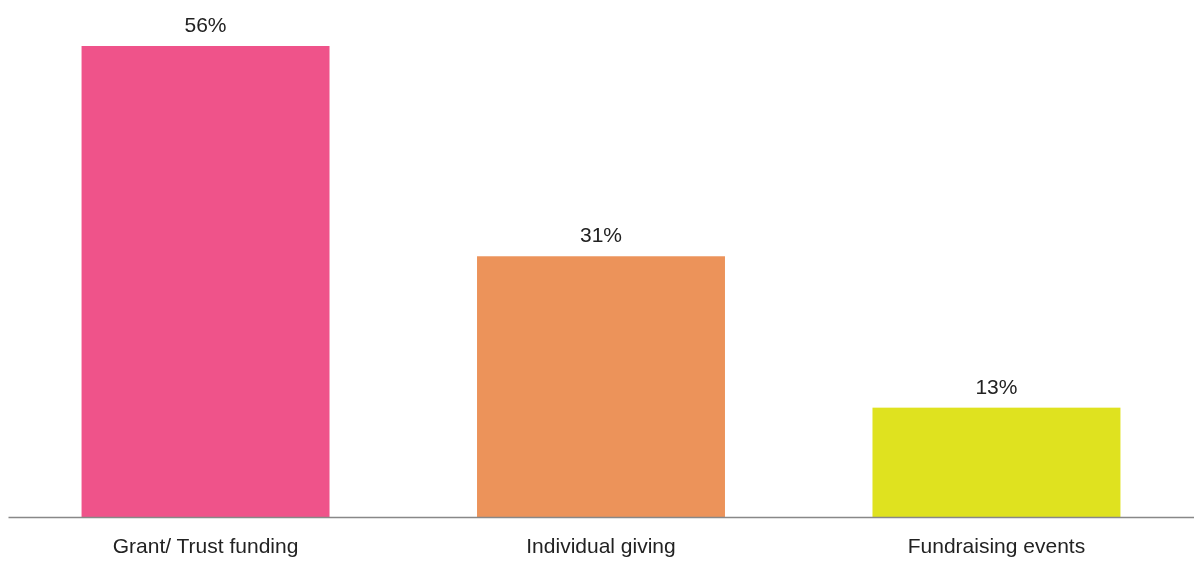 This screenshot has height=569, width=1194. Describe the element at coordinates (205, 545) in the screenshot. I see `x-tick-label: Grant/ Trust funding` at that location.